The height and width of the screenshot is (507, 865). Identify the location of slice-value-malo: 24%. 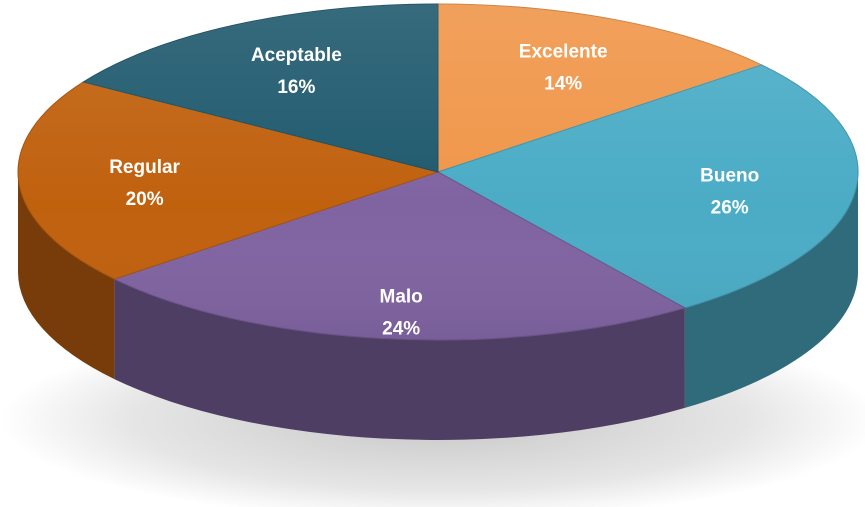
(401, 328).